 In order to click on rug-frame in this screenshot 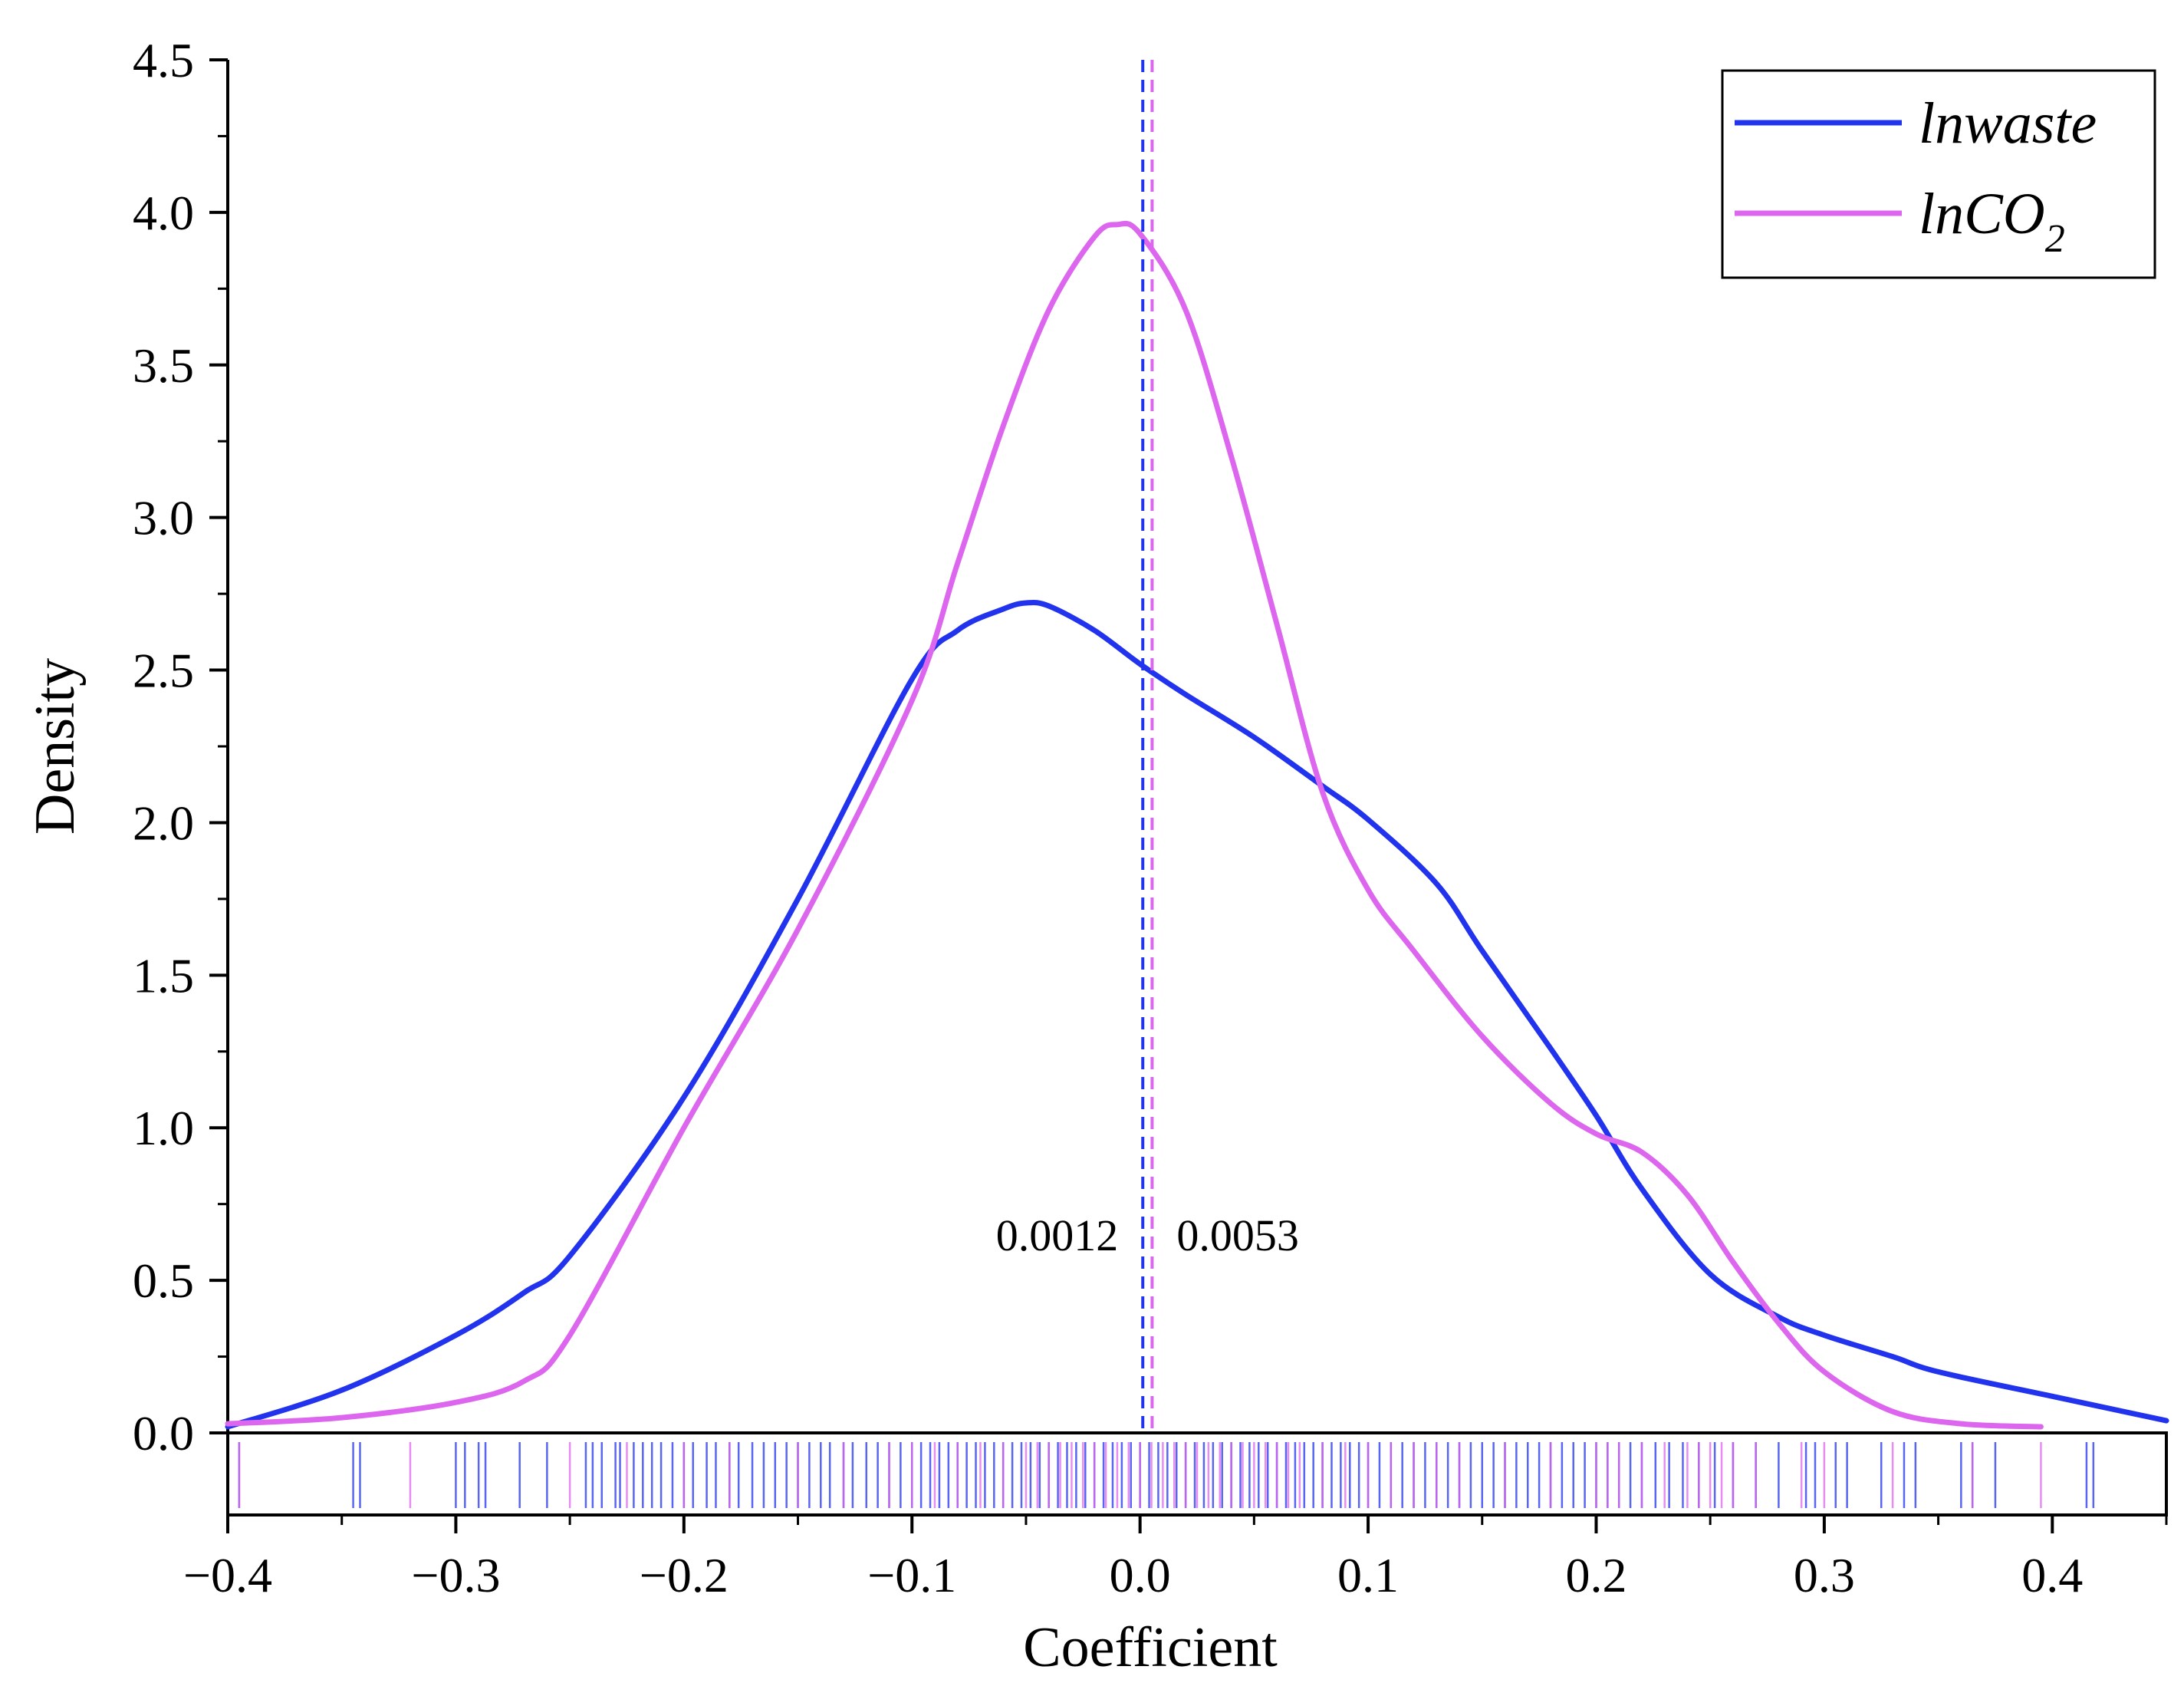, I will do `click(1197, 1474)`.